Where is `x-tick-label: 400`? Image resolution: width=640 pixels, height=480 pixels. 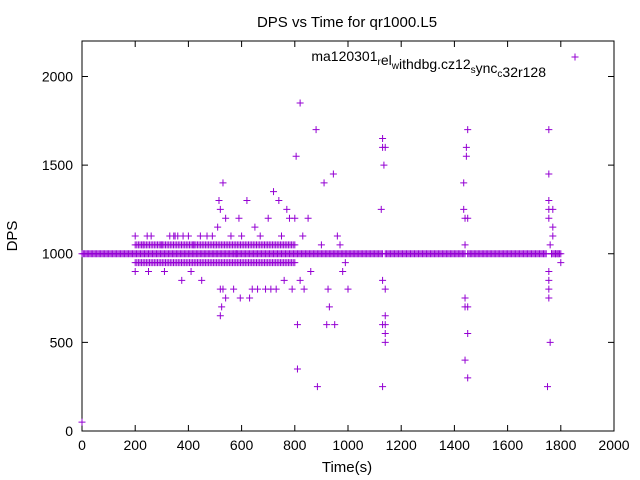
x-tick-label: 400 is located at coordinates (189, 445).